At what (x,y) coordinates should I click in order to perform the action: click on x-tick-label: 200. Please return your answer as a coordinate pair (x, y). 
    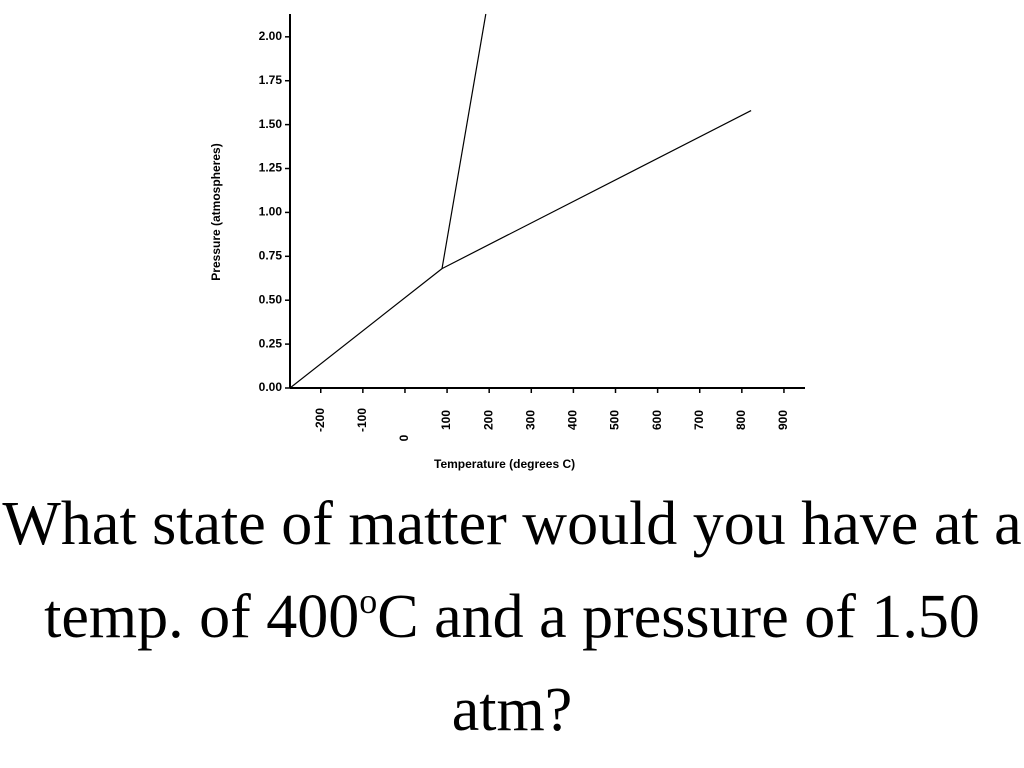
    Looking at the image, I should click on (488, 420).